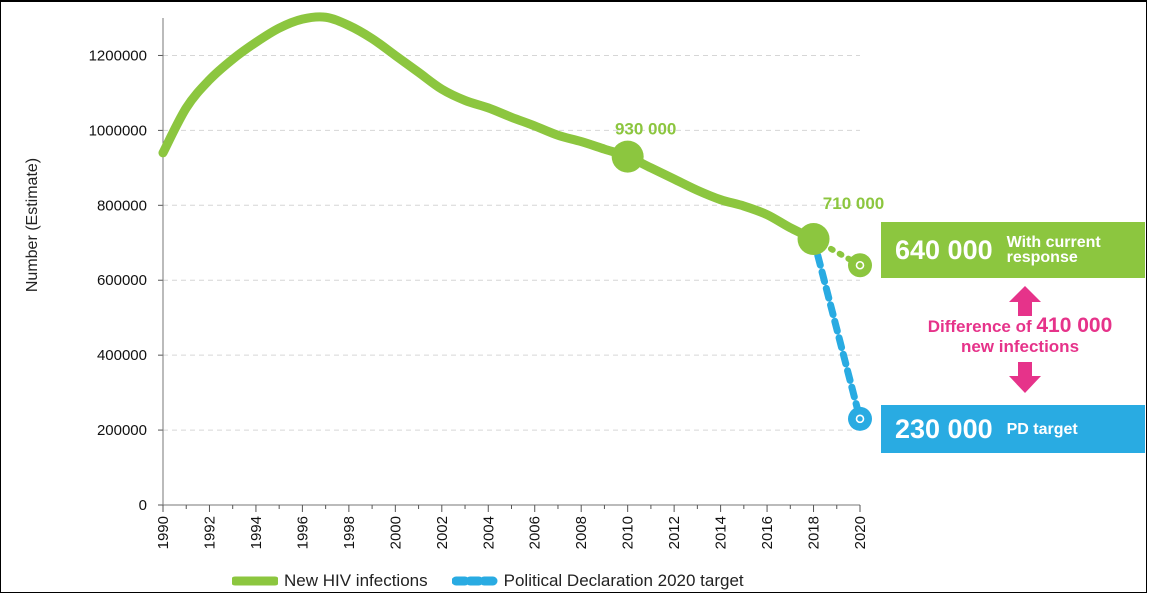  I want to click on x-tick-label: 1992, so click(209, 532).